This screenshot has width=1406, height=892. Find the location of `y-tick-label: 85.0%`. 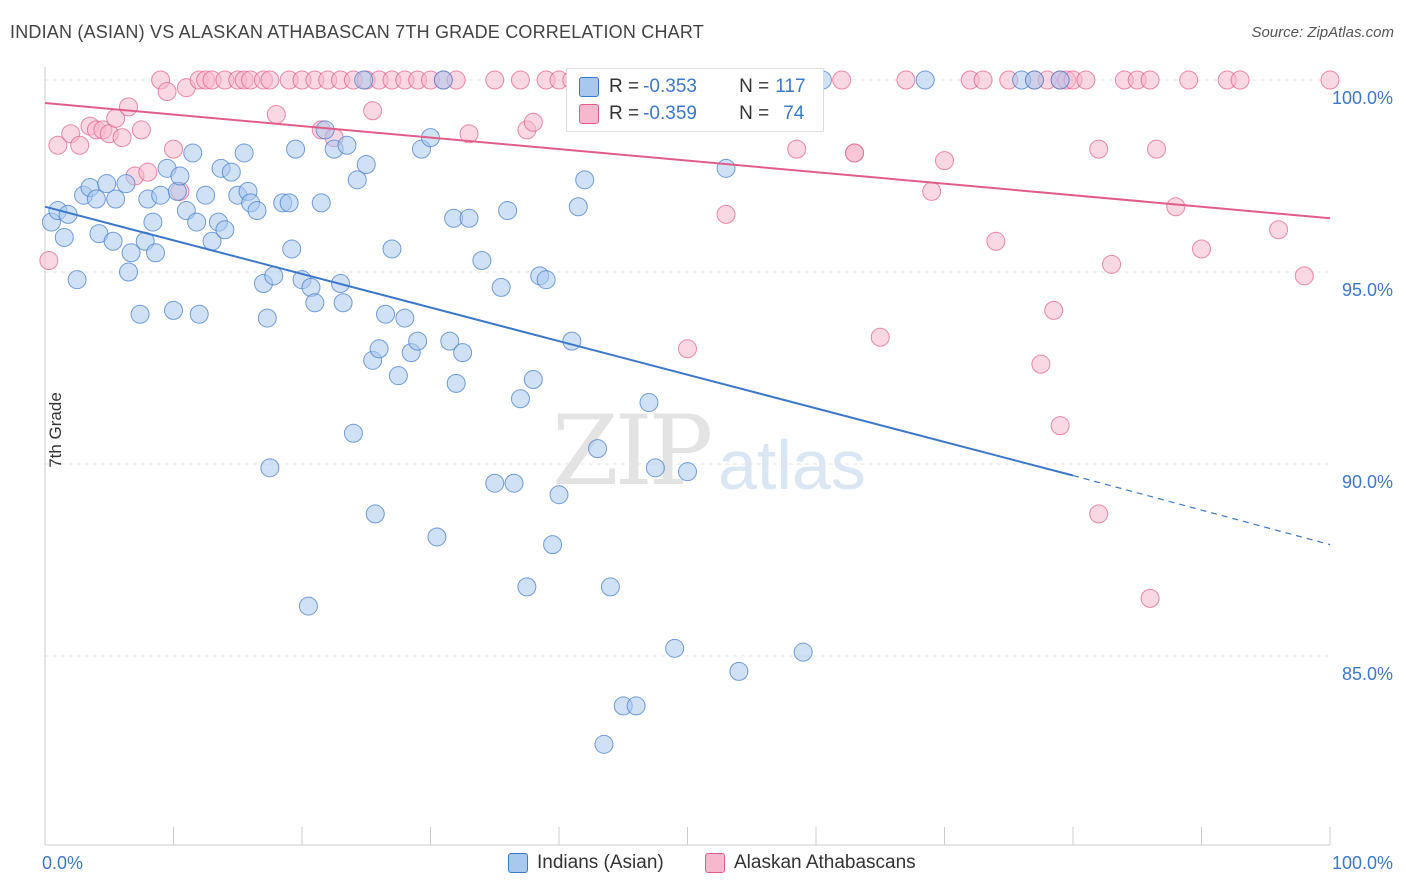

y-tick-label: 85.0% is located at coordinates (1367, 674).